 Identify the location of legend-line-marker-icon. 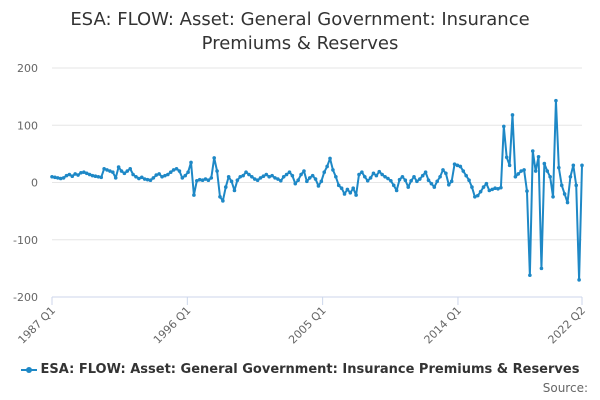
(28, 370).